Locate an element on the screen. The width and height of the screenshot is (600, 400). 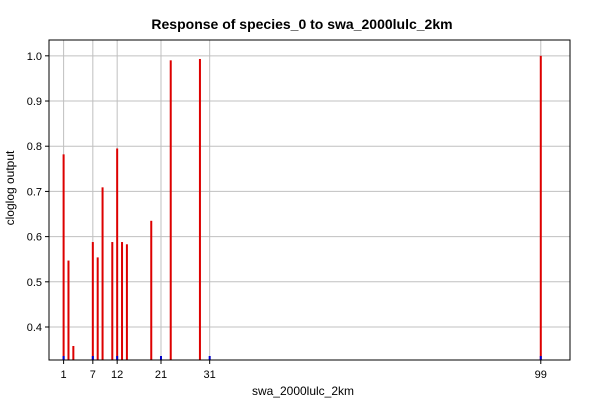
y-tick-label: 0.7 is located at coordinates (34, 192).